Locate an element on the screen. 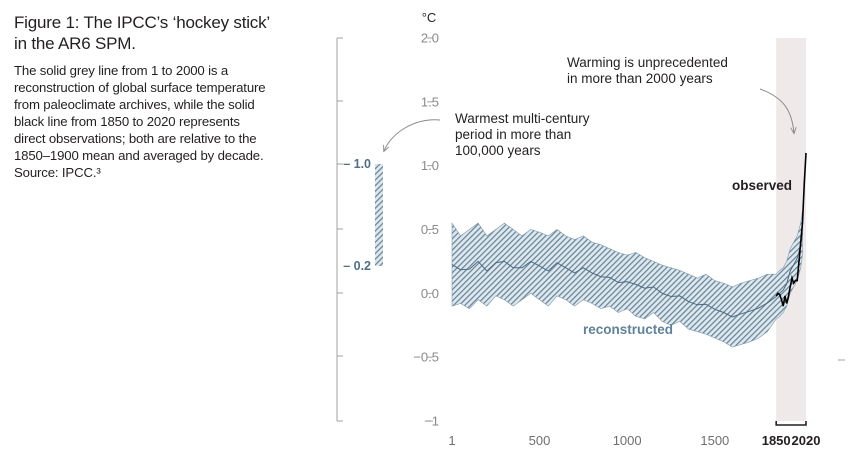 This screenshot has height=473, width=851. annotation-unprecedented-line: in more than 2000 years is located at coordinates (640, 78).